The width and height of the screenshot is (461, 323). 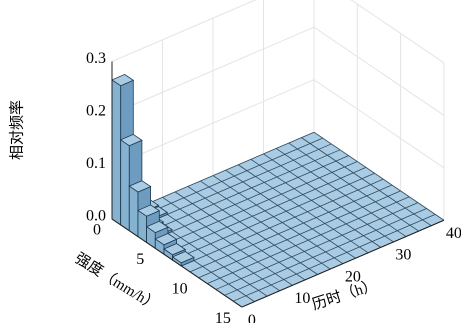 What do you see at coordinates (278, 32) in the screenshot?
I see `grid-line-z` at bounding box center [278, 32].